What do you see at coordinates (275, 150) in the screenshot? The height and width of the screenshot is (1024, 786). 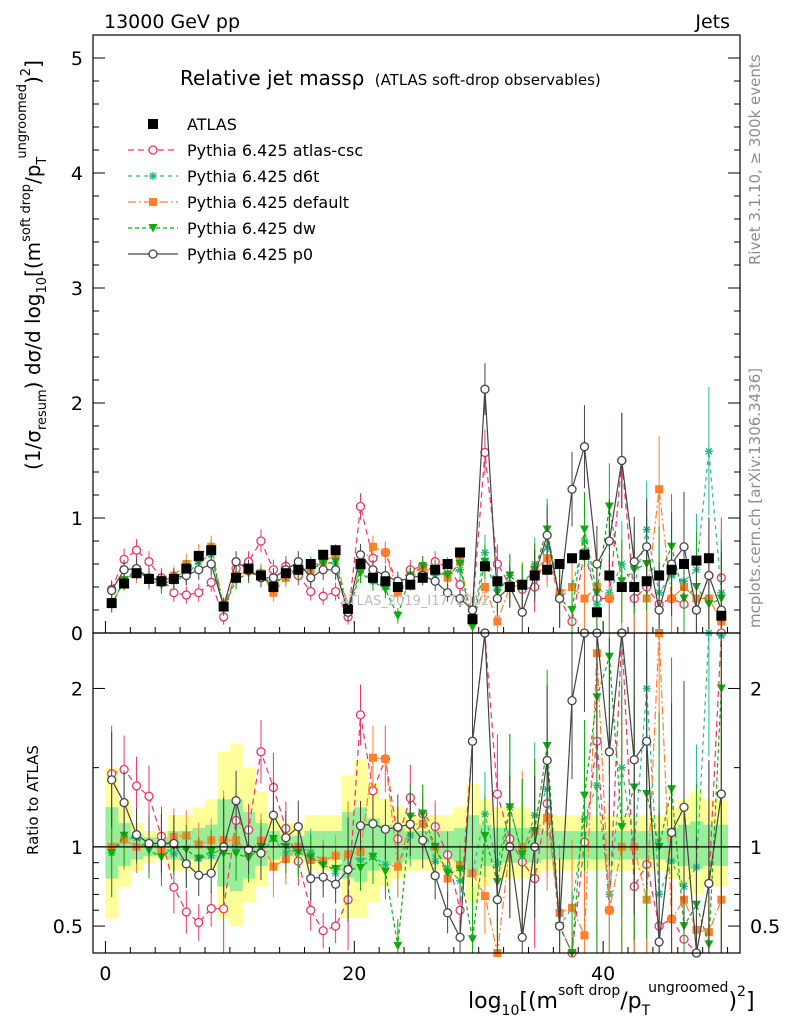 I see `legend-label-atlas-csc: Pythia 6.425 atlas-csc` at bounding box center [275, 150].